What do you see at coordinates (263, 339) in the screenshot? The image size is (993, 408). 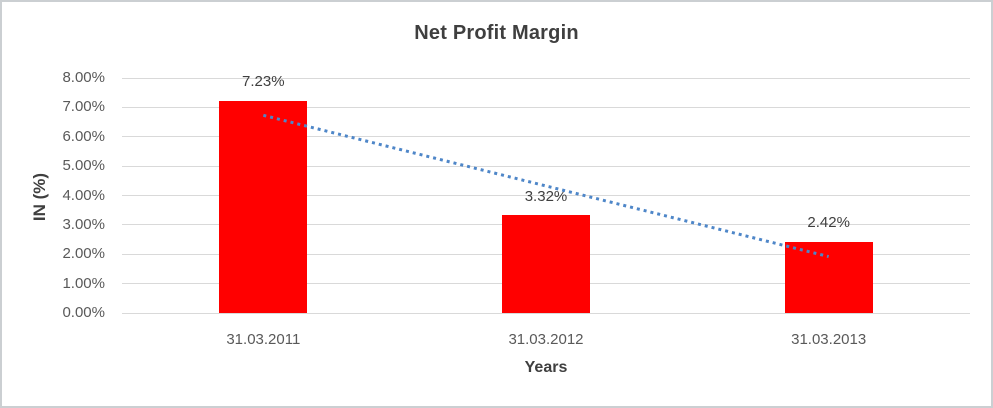 I see `x-category-label: 31.03.2011` at bounding box center [263, 339].